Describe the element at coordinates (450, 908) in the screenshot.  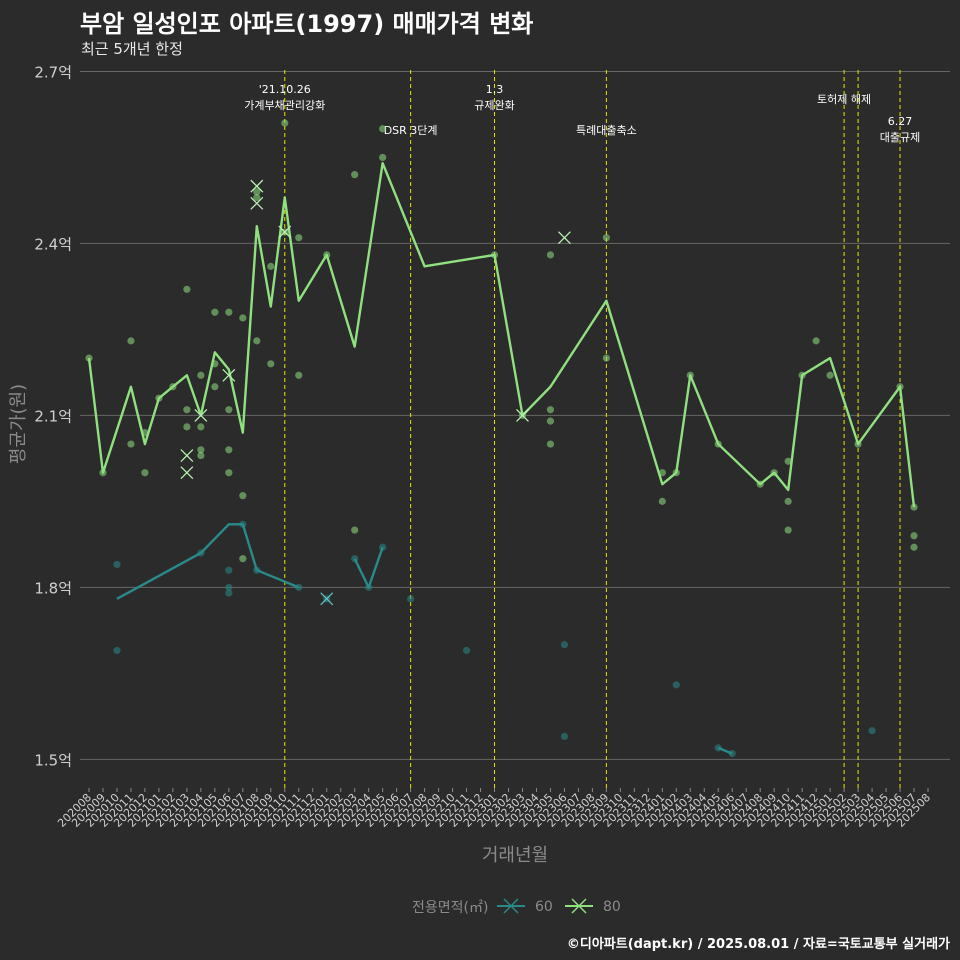
I see `legend-title: 전용면적(㎡)` at that location.